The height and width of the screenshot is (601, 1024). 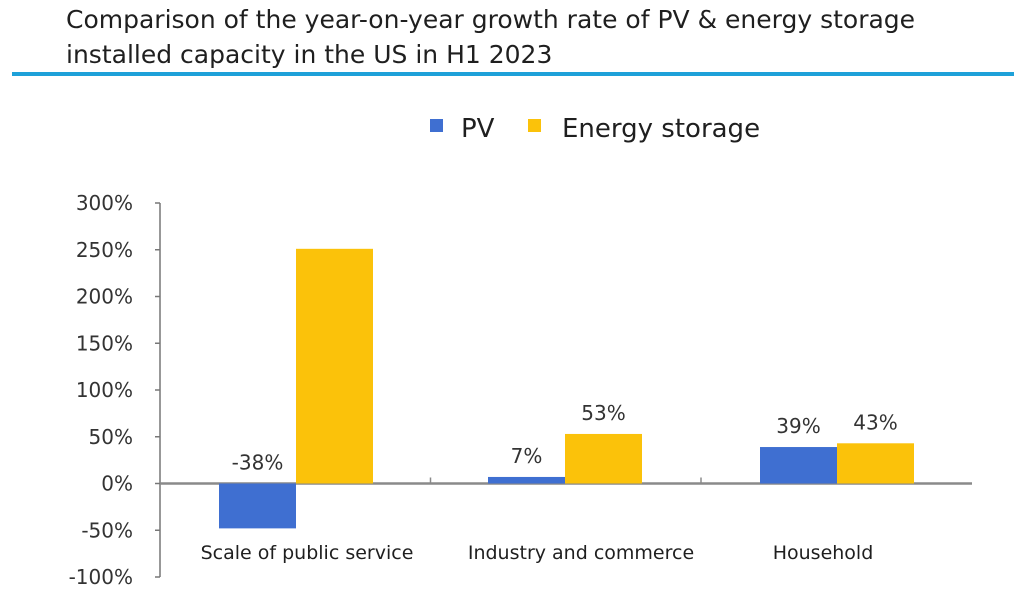 What do you see at coordinates (107, 530) in the screenshot?
I see `y-tick-label: -50%` at bounding box center [107, 530].